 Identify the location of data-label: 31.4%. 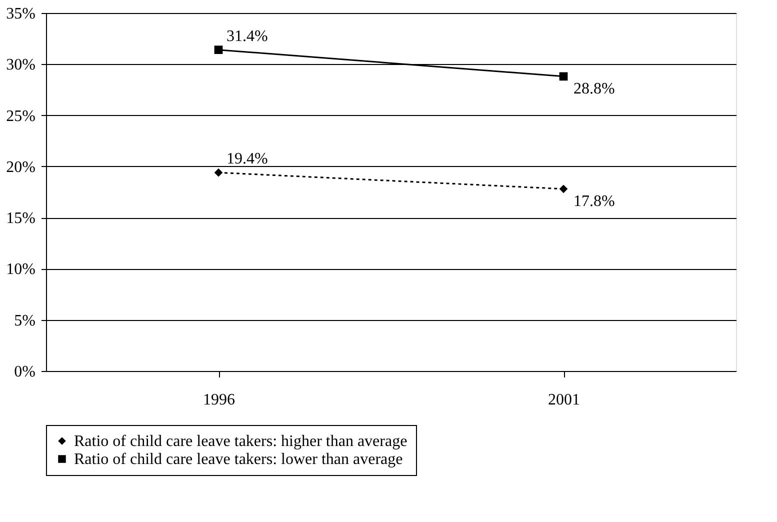
(247, 36).